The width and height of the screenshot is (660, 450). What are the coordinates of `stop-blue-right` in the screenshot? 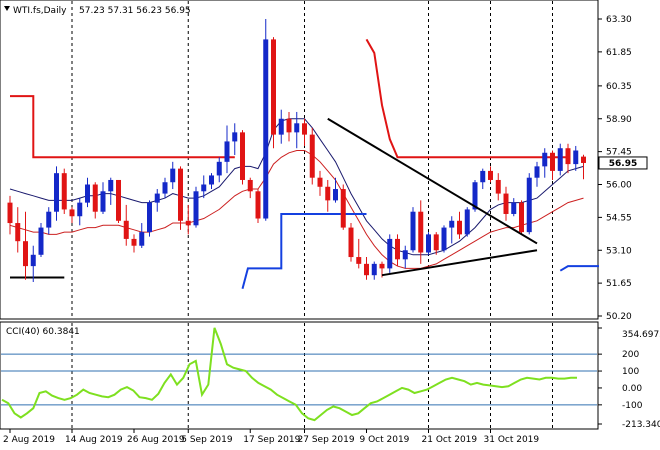 It's located at (579, 268).